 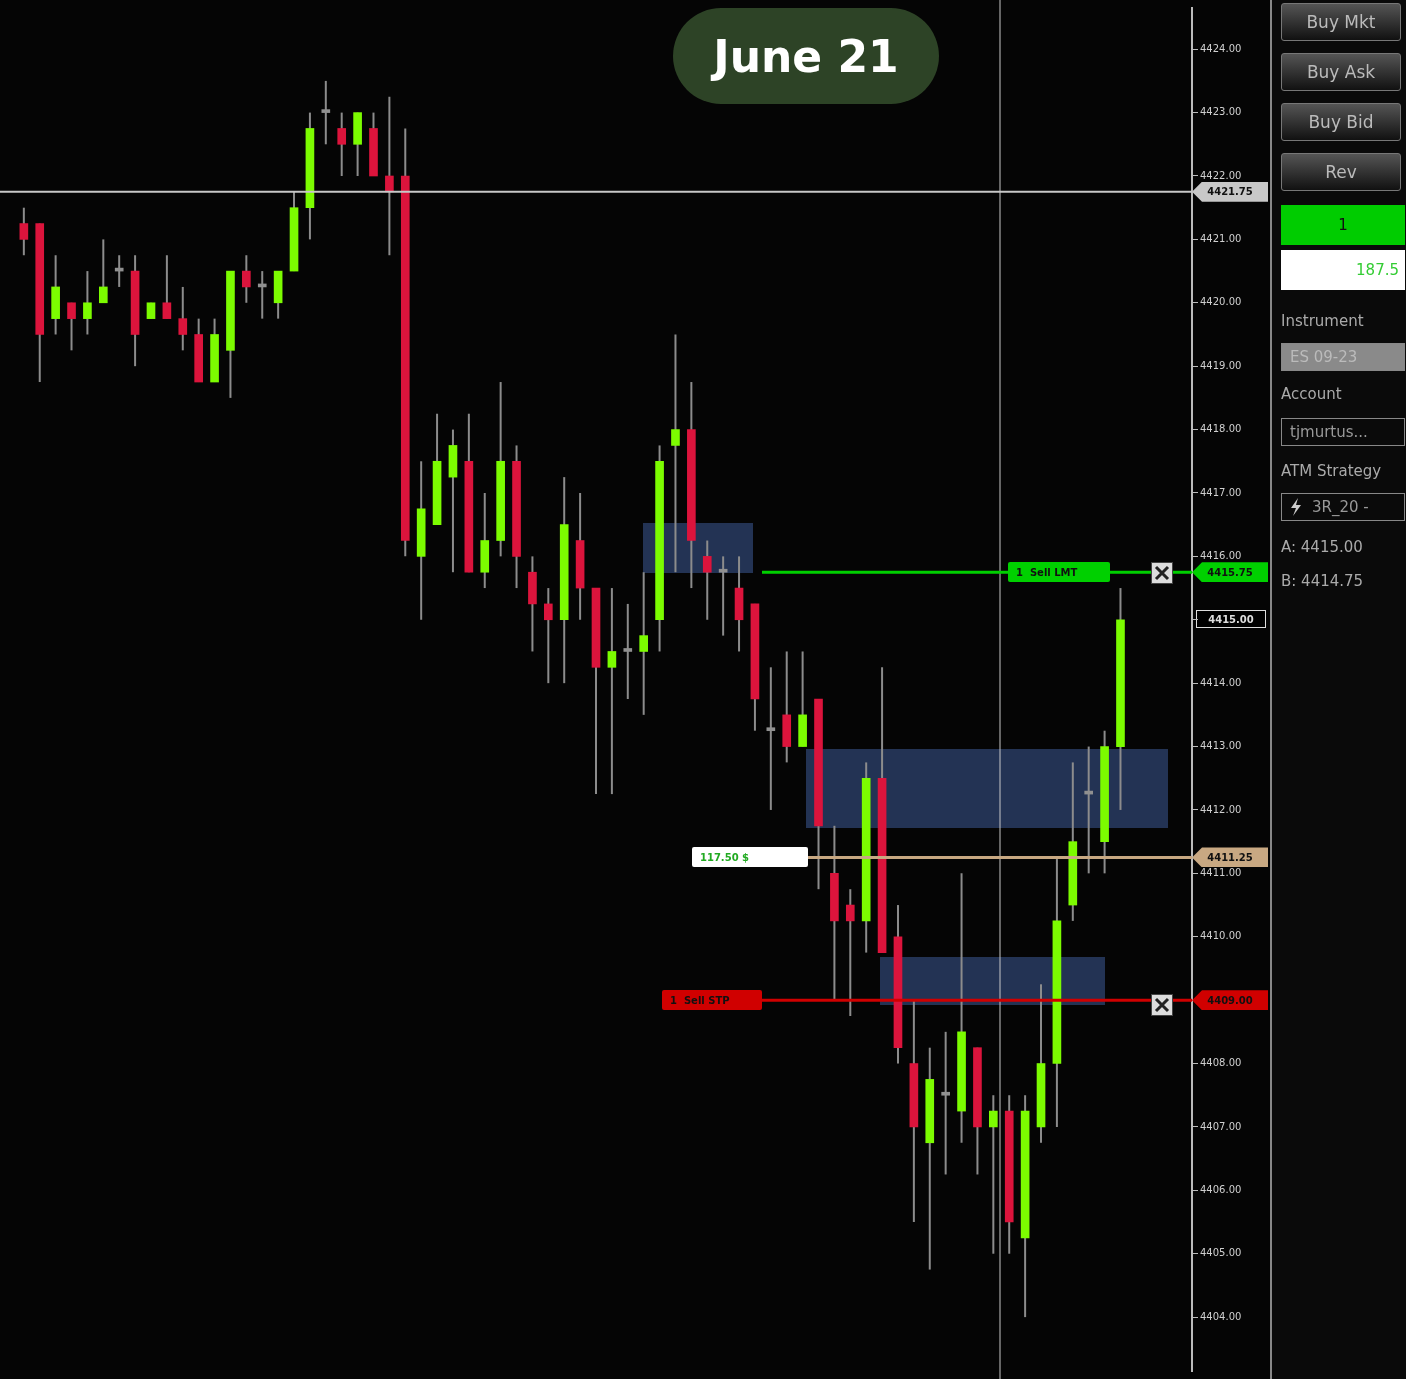 What do you see at coordinates (1221, 746) in the screenshot?
I see `y-tick-label: 4413.00` at bounding box center [1221, 746].